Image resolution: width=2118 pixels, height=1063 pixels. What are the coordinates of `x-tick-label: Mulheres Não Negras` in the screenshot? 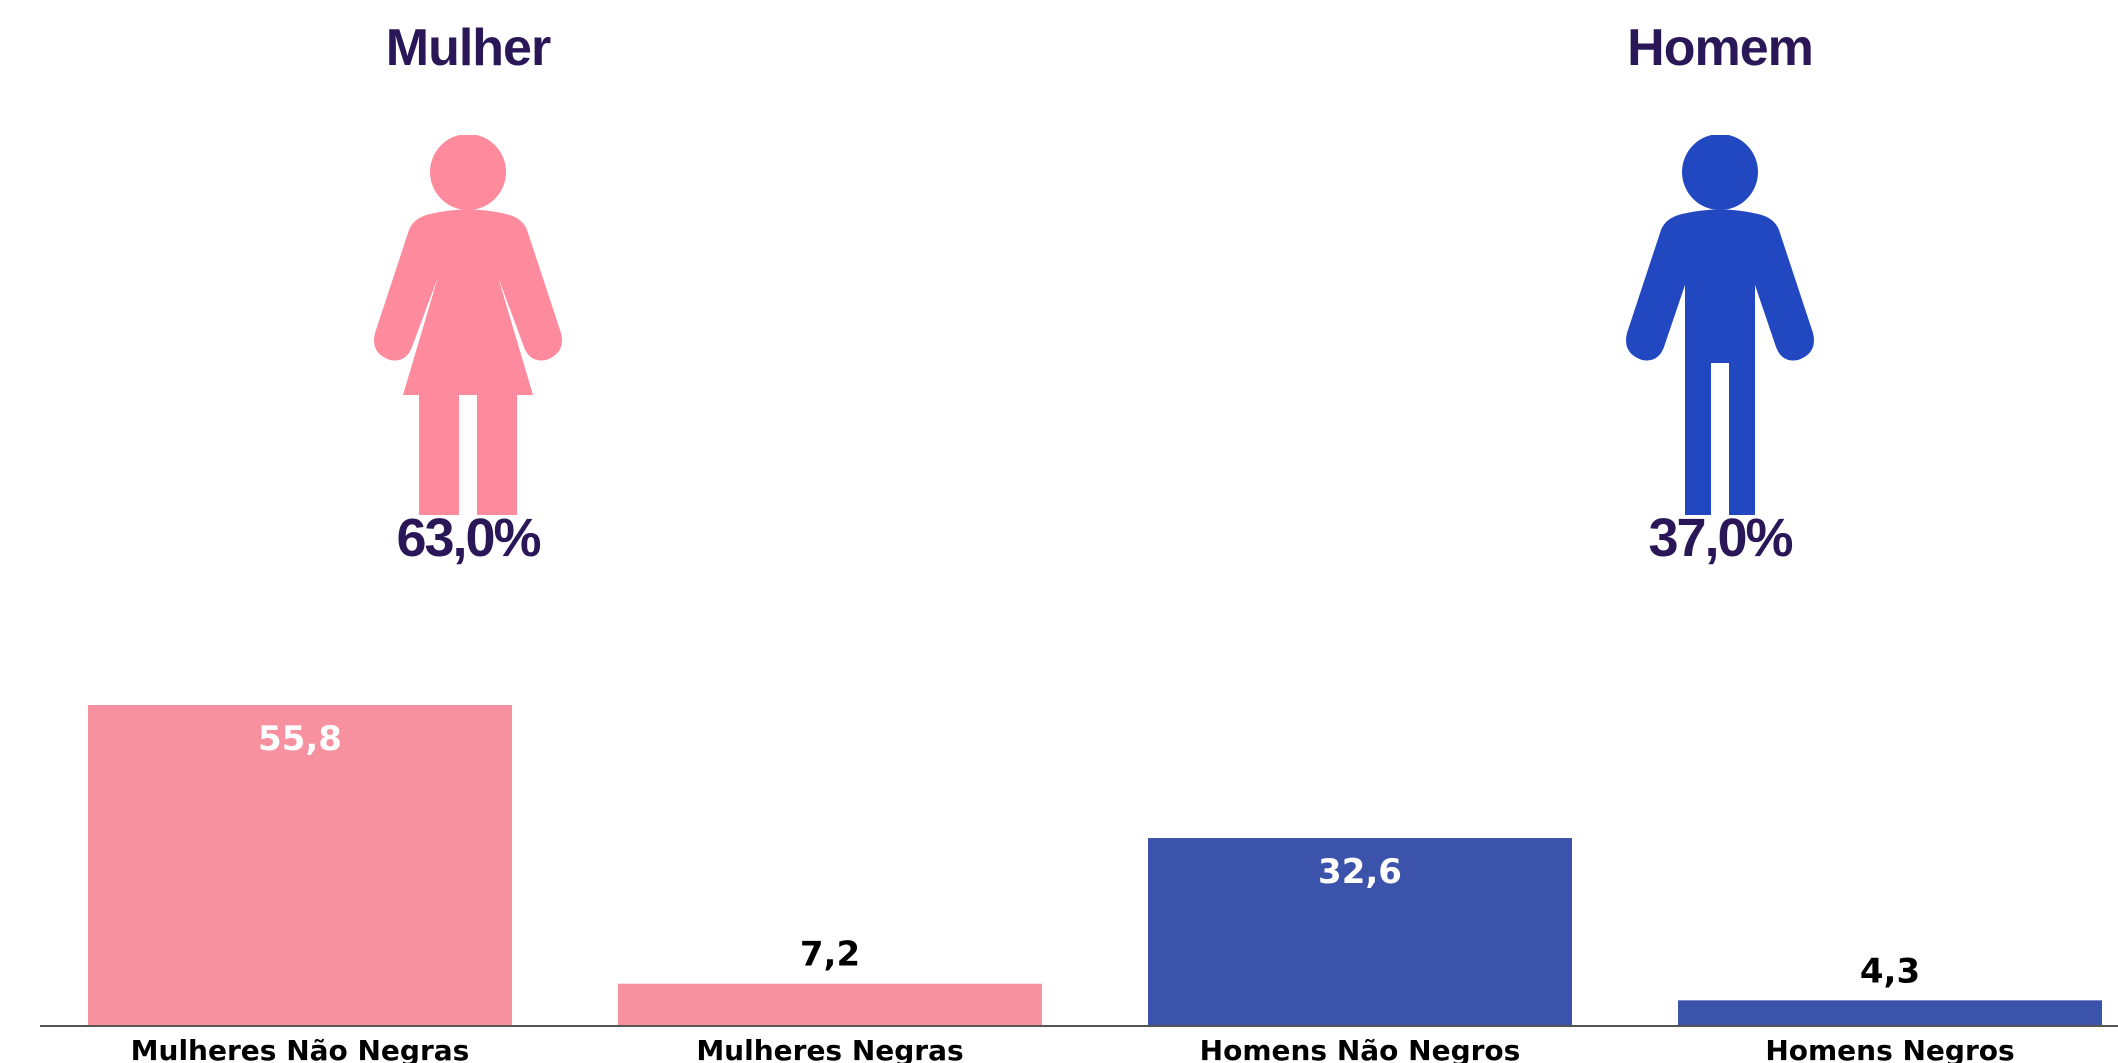 It's located at (300, 1048).